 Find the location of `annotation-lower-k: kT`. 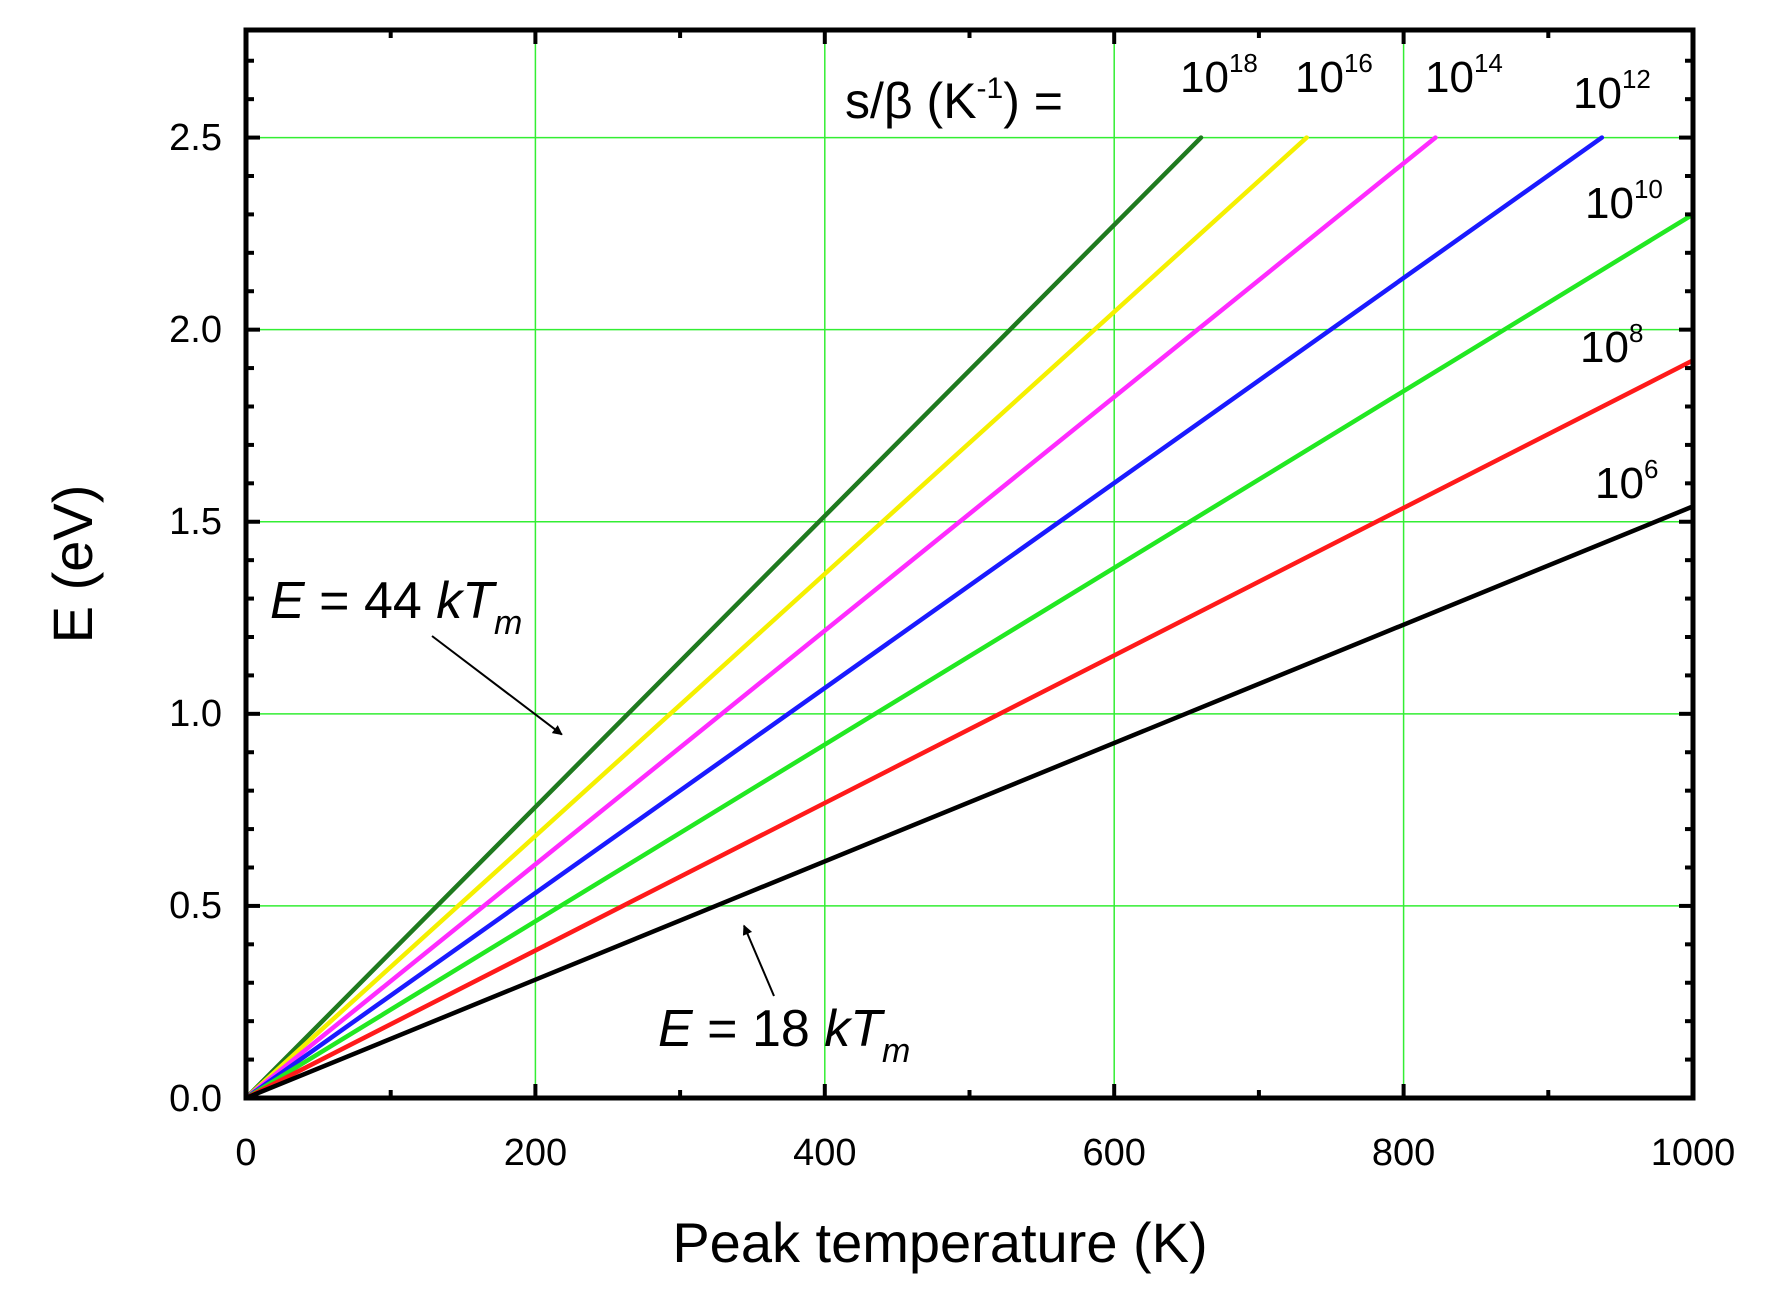

annotation-lower-k: kT is located at coordinates (854, 1029).